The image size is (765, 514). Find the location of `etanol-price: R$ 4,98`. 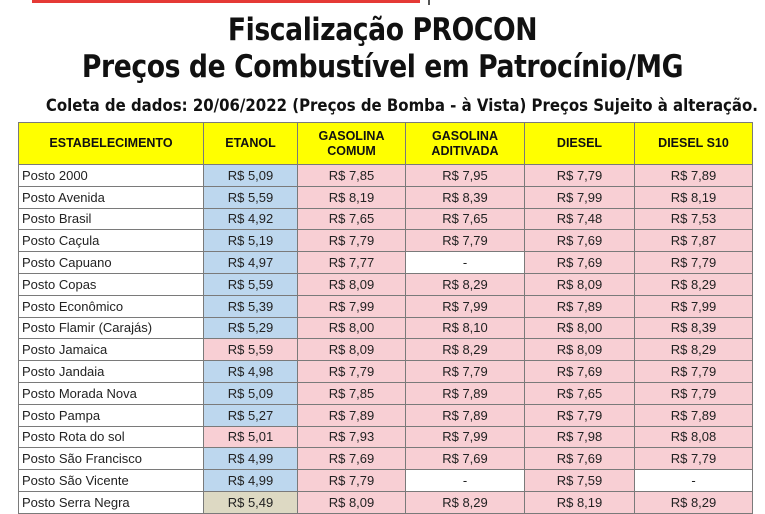

etanol-price: R$ 4,98 is located at coordinates (250, 371).